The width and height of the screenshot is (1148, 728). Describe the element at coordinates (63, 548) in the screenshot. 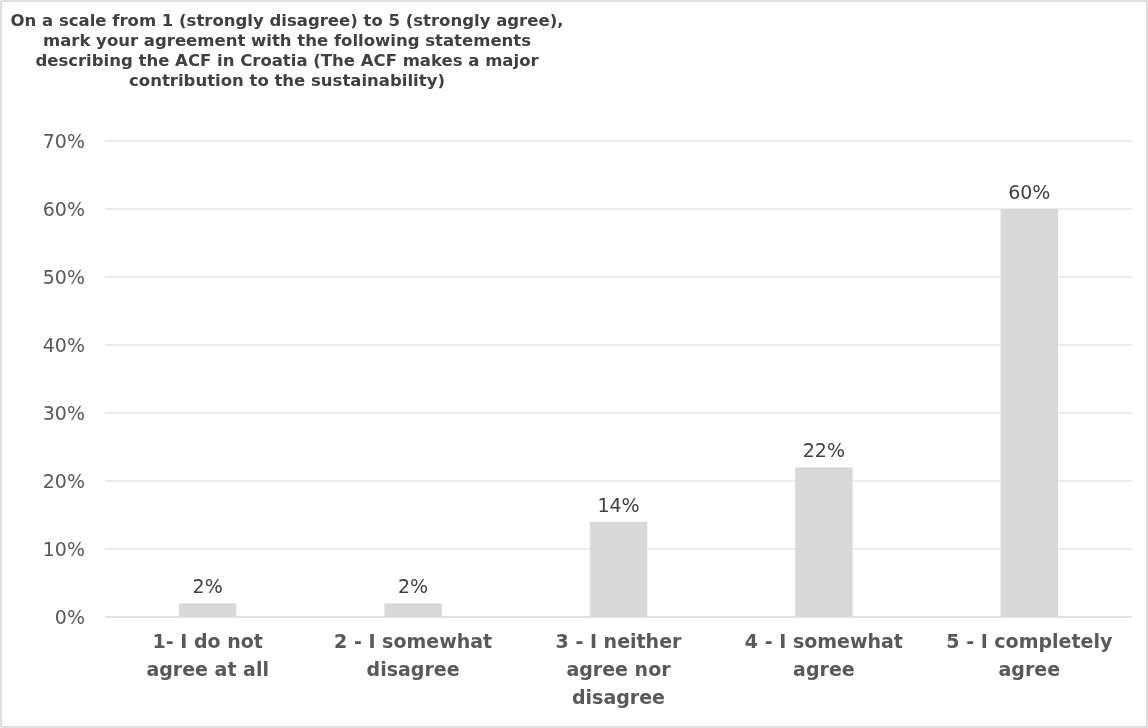

I see `y-tick-label: 10%` at that location.